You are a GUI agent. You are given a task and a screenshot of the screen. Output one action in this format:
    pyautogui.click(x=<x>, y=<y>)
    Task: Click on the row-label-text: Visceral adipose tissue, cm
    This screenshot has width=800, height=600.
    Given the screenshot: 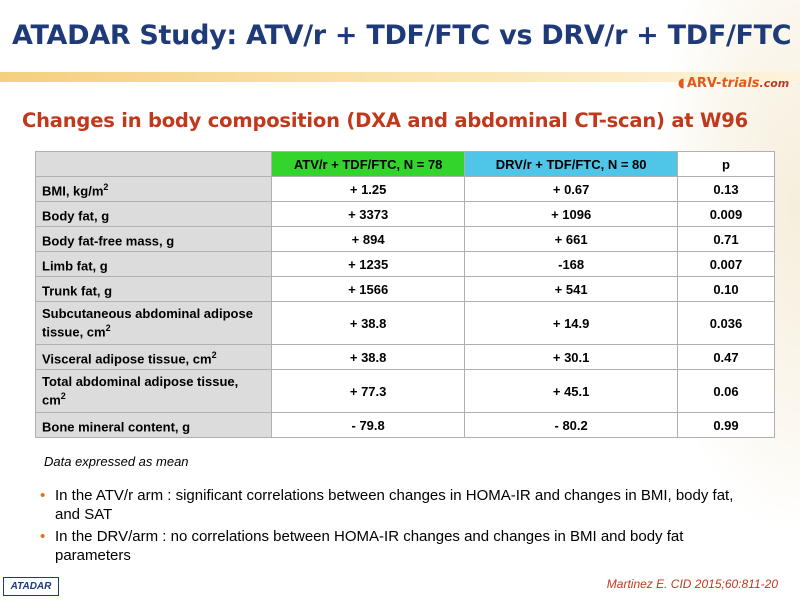 What is the action you would take?
    pyautogui.click(x=127, y=359)
    